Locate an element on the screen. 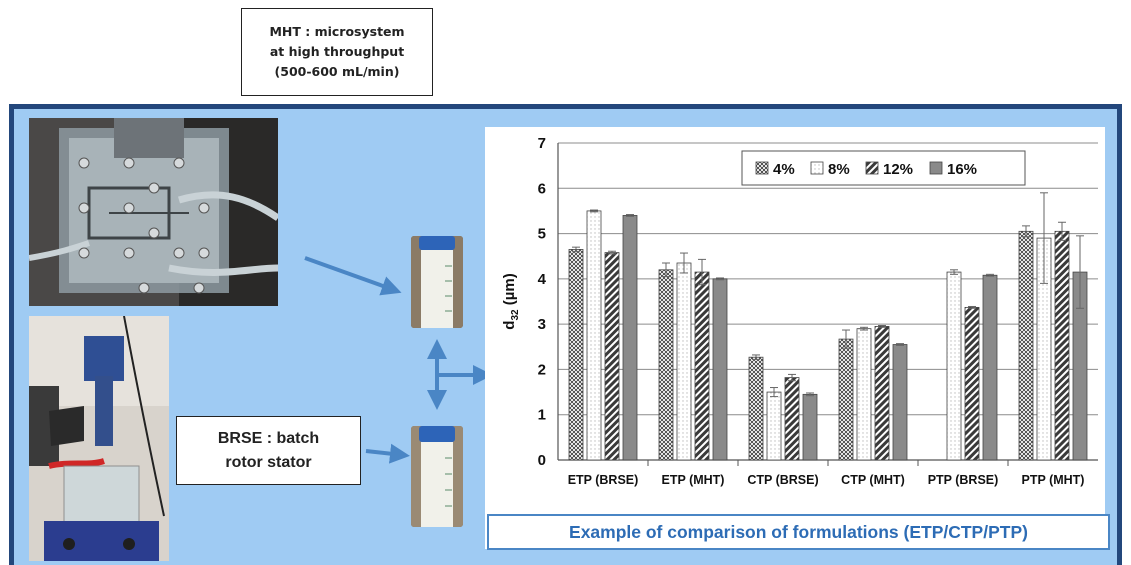  mht-label-line-2: at high throughput is located at coordinates (337, 51).